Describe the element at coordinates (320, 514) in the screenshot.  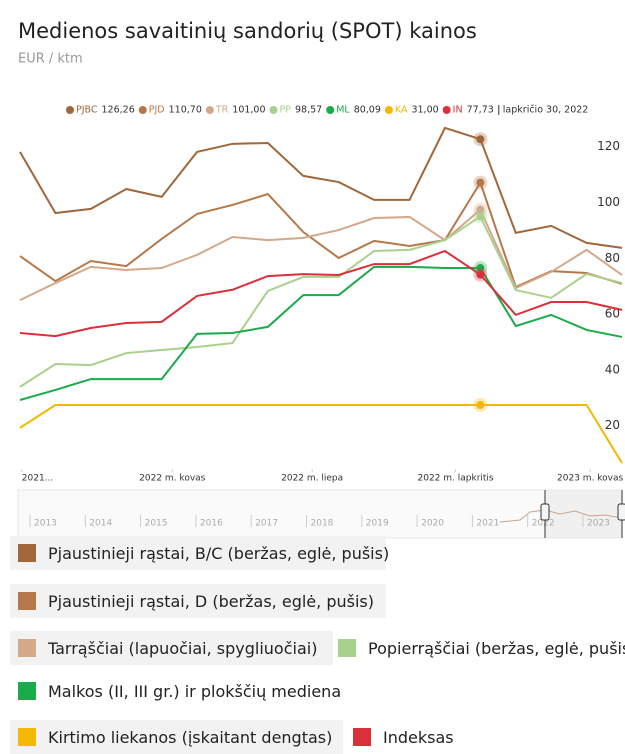
I see `navigator` at that location.